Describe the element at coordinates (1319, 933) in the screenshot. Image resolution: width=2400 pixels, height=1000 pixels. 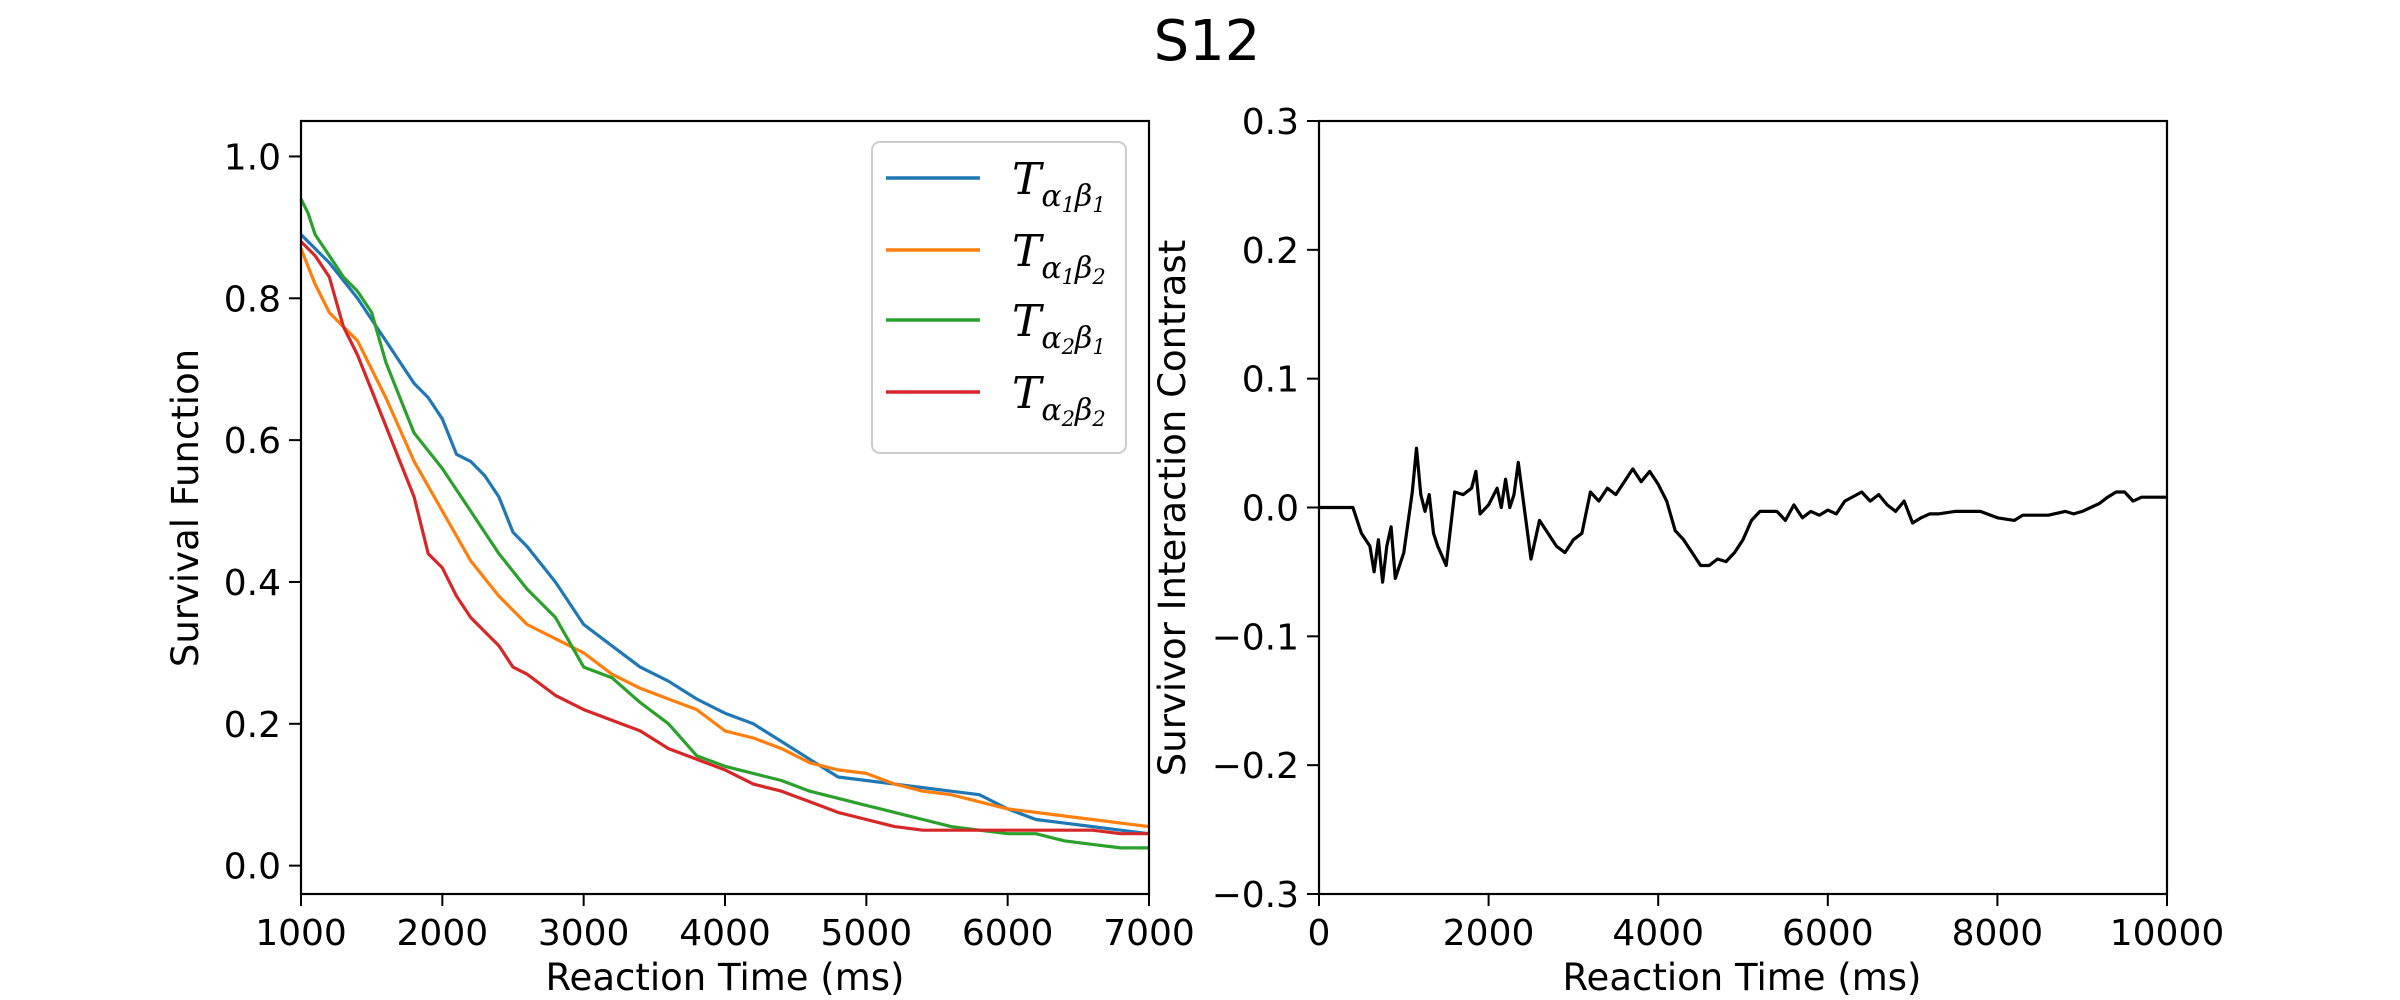
I see `sic-x-tick-label: 0` at that location.